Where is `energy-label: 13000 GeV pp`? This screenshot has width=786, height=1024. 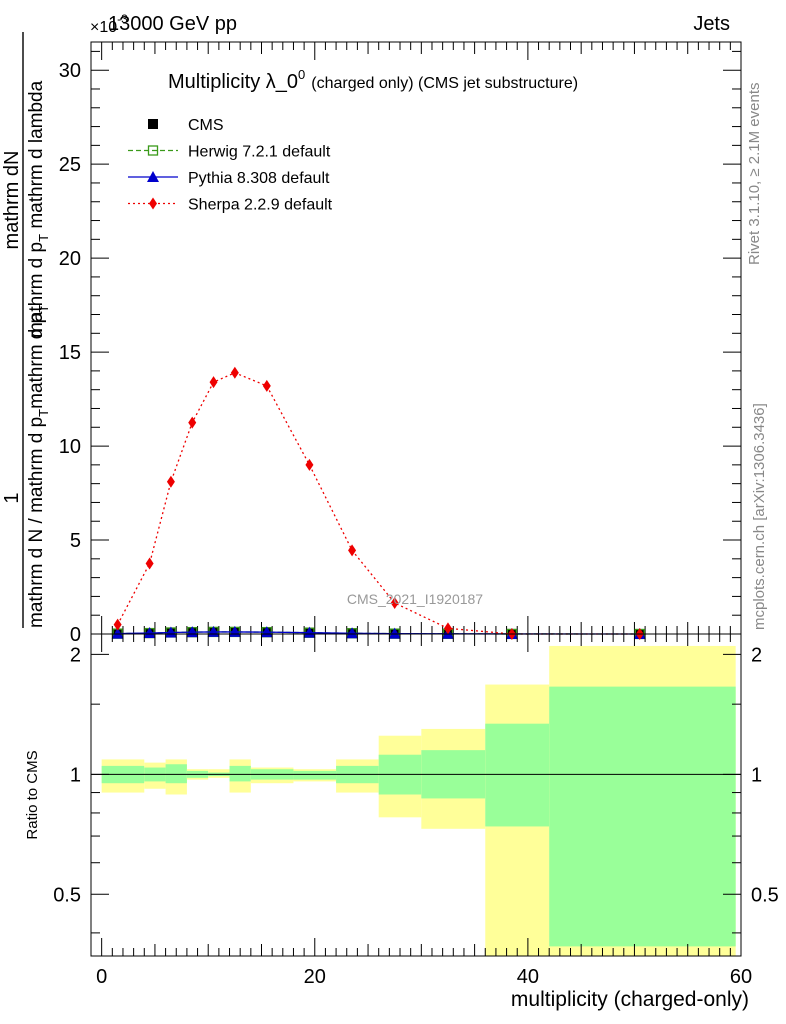 energy-label: 13000 GeV pp is located at coordinates (172, 24).